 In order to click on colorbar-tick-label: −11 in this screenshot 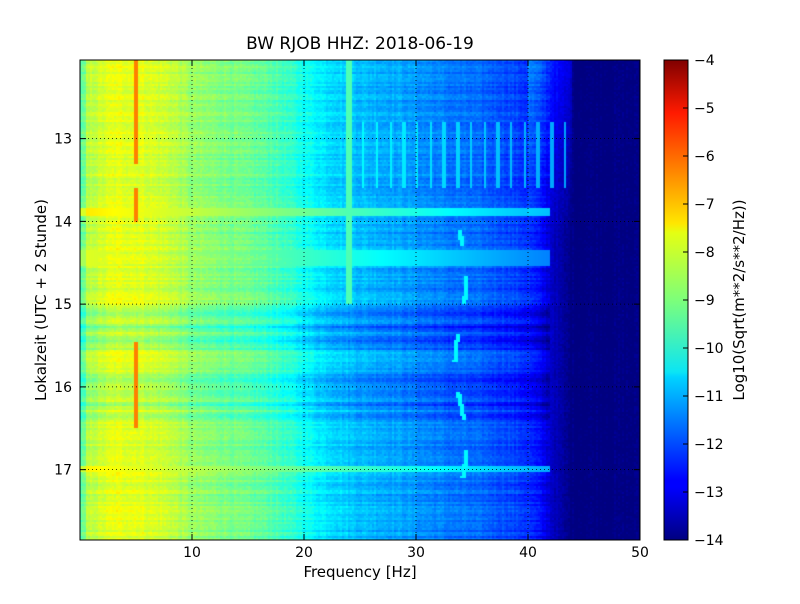, I will do `click(709, 397)`.